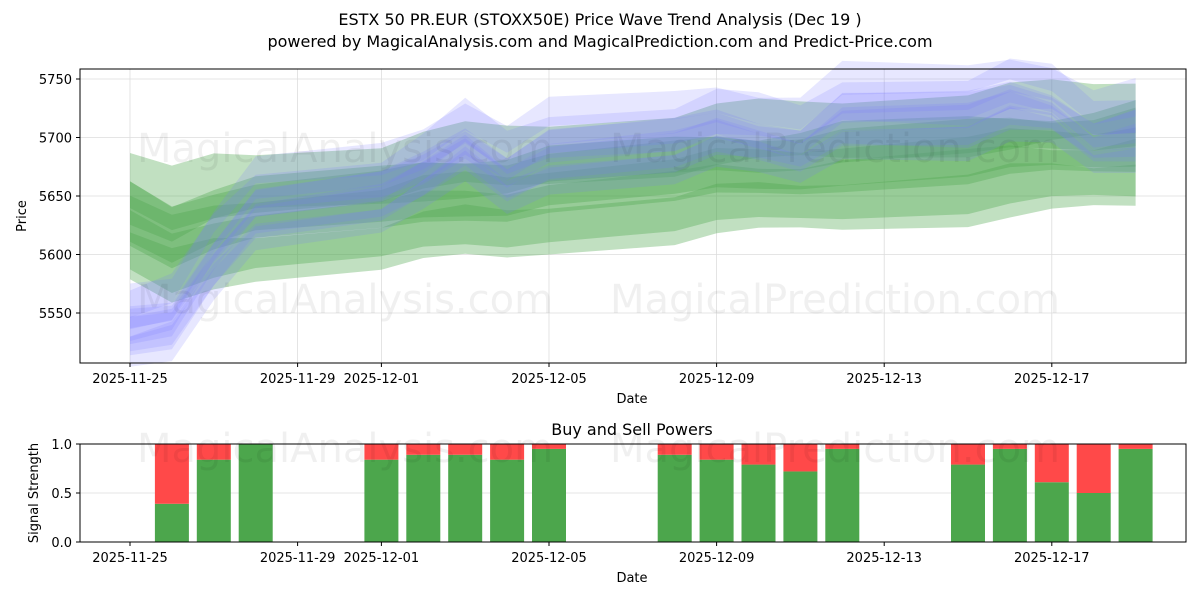 This screenshot has width=1200, height=600. What do you see at coordinates (34, 493) in the screenshot?
I see `signal-y-label: Signal Strength` at bounding box center [34, 493].